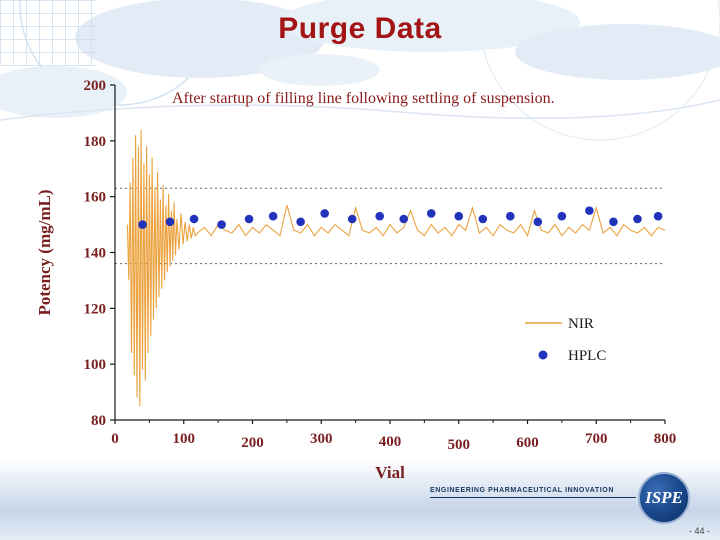 The height and width of the screenshot is (540, 720). Describe the element at coordinates (360, 500) in the screenshot. I see `bottom-gradient-band` at that location.